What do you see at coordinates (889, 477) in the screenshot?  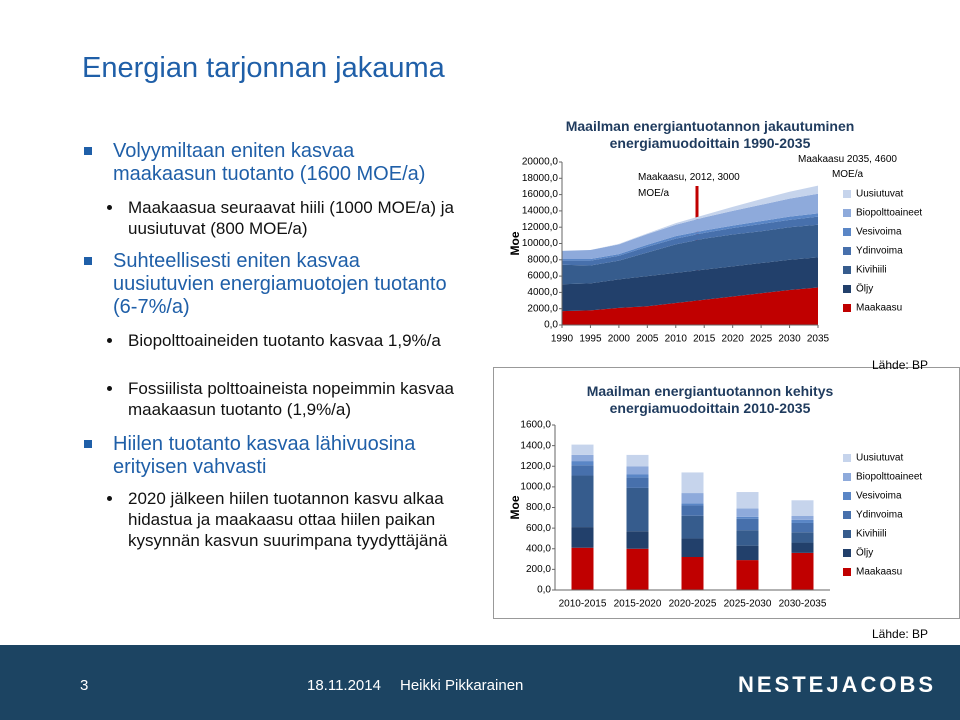 I see `legend-label: Biopolttoaineet` at bounding box center [889, 477].